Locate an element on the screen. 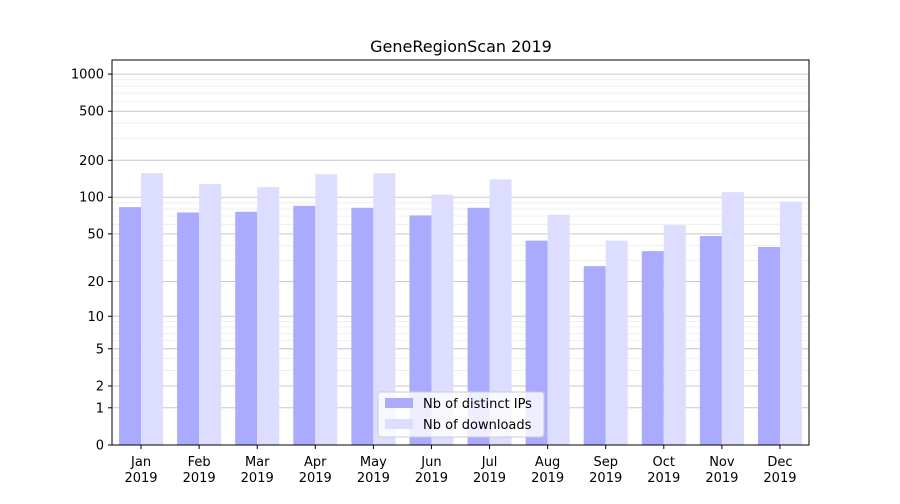  x-tick-label: Apr 2019 is located at coordinates (315, 470).